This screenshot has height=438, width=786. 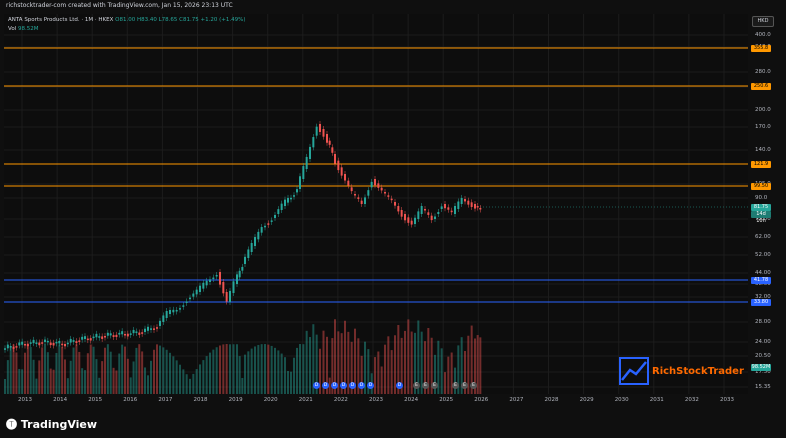 I want to click on tradingview-text: TradingView, so click(x=59, y=424).